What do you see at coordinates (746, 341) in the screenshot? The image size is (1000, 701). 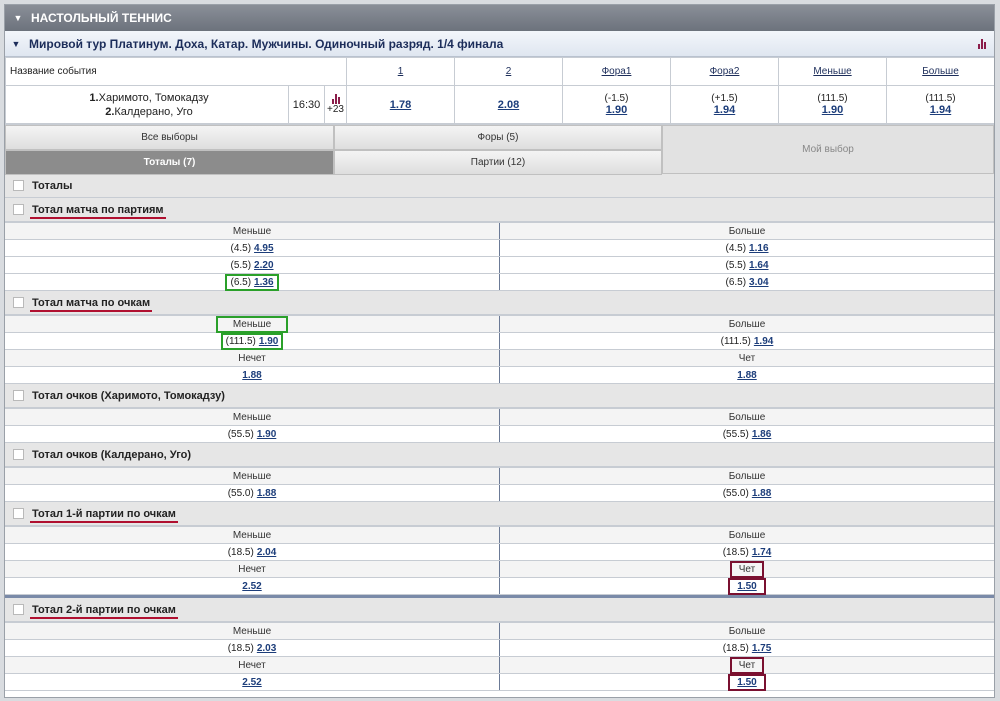 I see `over-cell: (111.5) 1.94` at bounding box center [746, 341].